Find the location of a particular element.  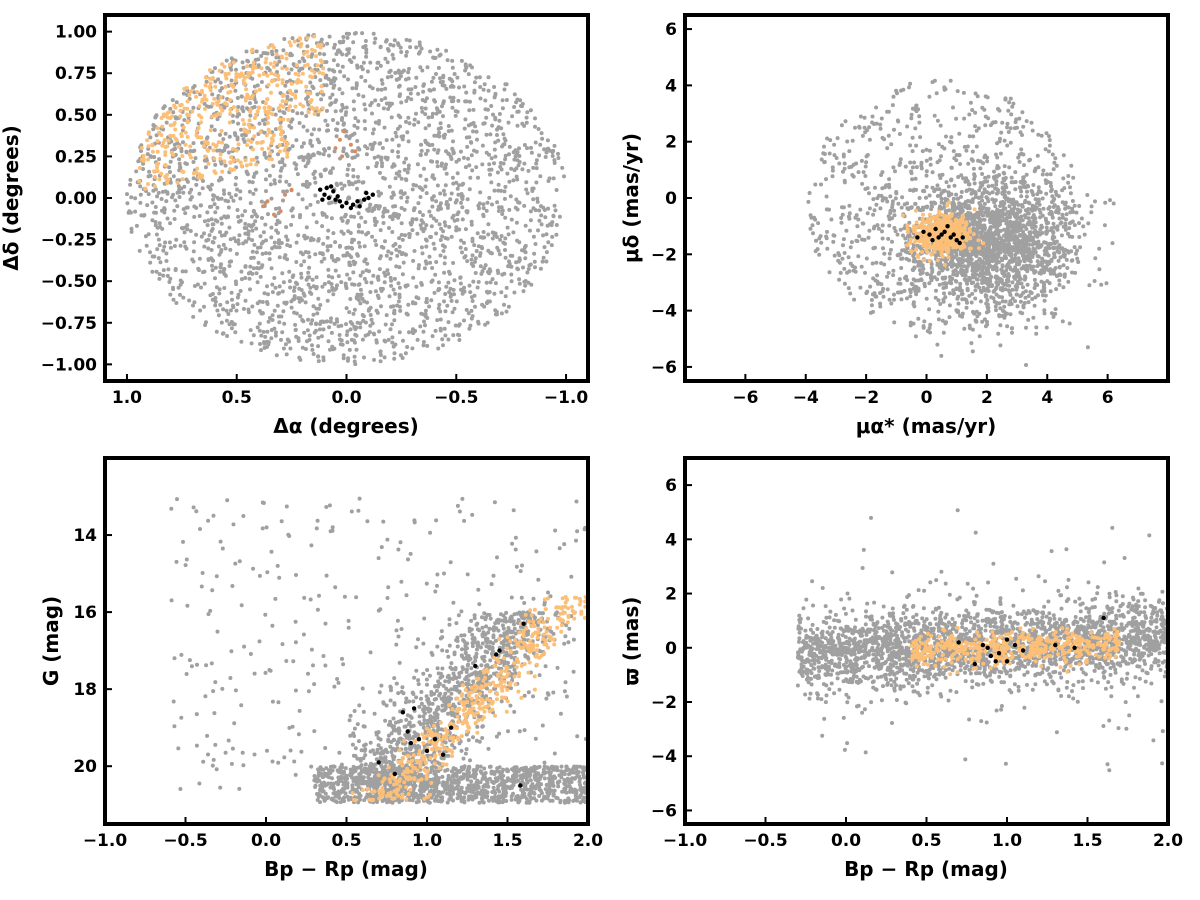

pm-points is located at coordinates (961, 222).